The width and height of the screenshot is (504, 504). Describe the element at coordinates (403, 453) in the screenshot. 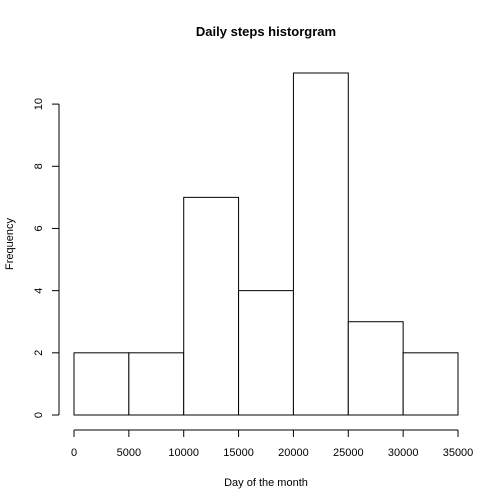

I see `x-tick-label-6: 30000` at that location.